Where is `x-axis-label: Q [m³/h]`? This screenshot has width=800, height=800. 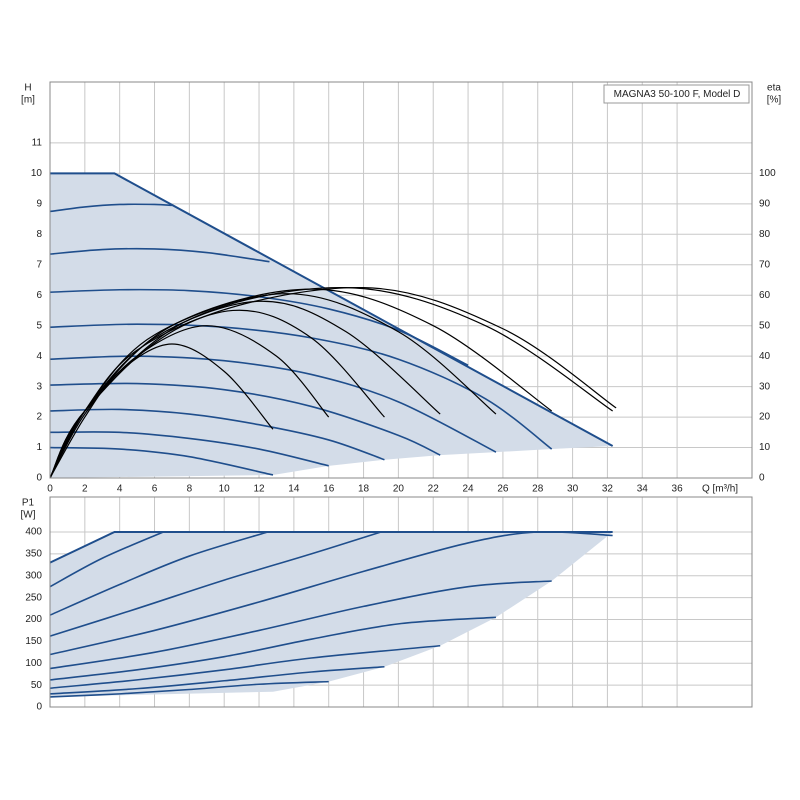 x-axis-label: Q [m³/h] is located at coordinates (720, 489).